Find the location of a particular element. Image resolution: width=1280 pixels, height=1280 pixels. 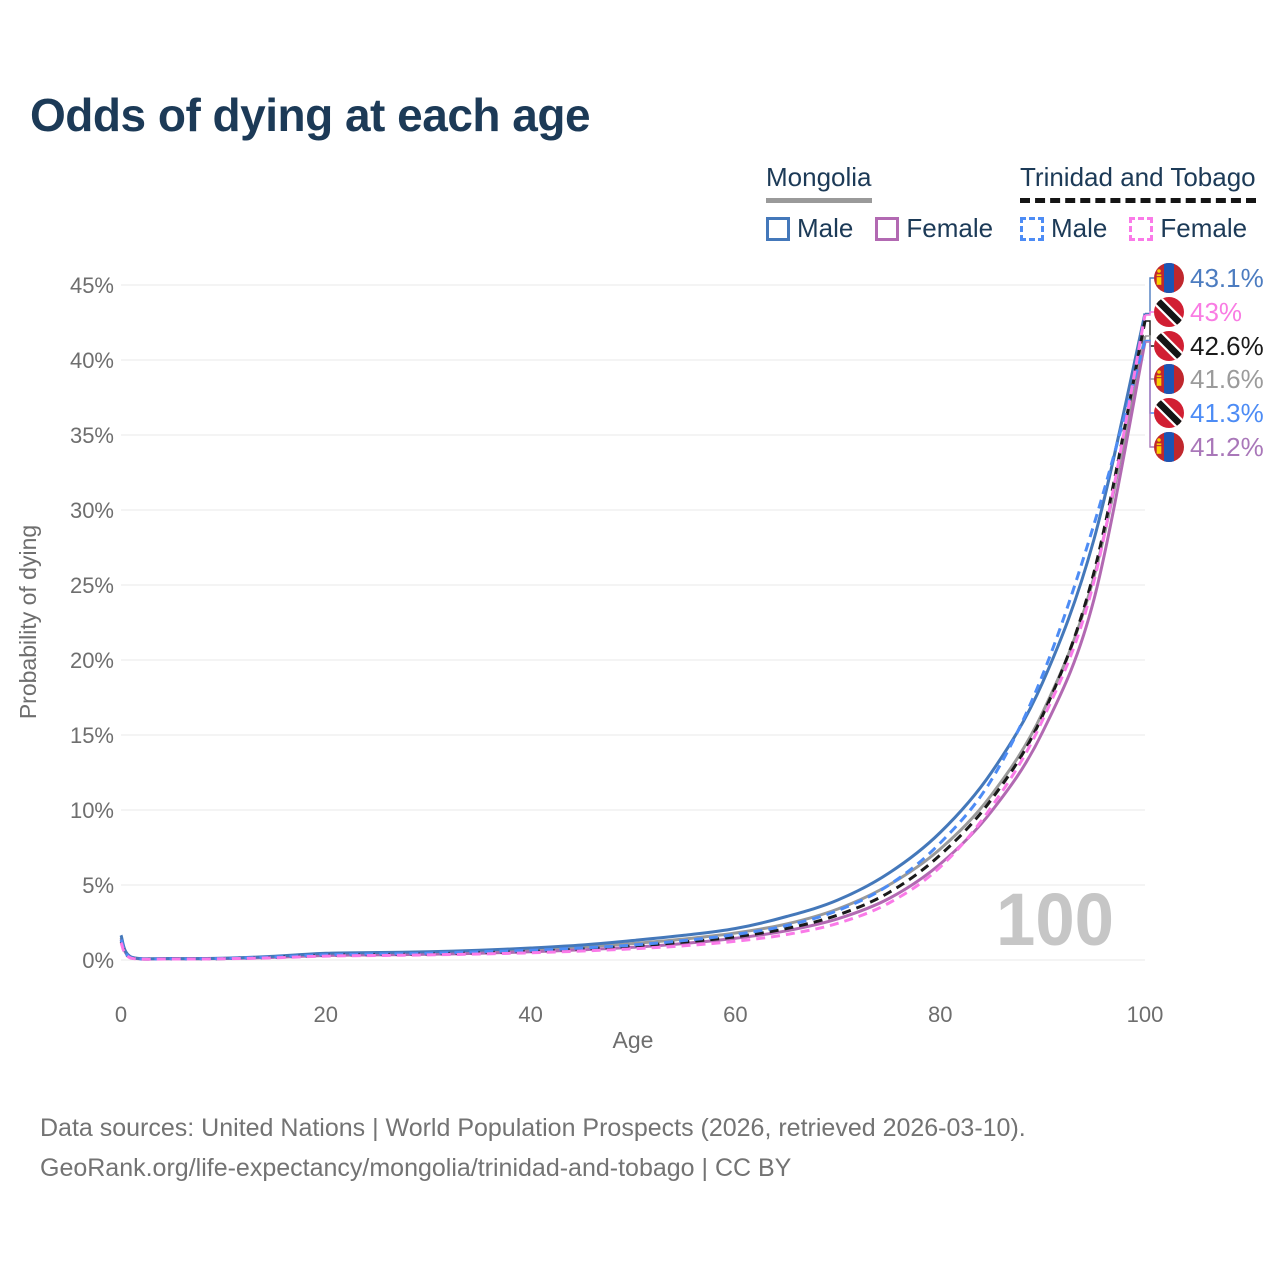

legend-group-trinidad-and-tobago: Trinidad and Tobago Male Female is located at coordinates (1138, 203).